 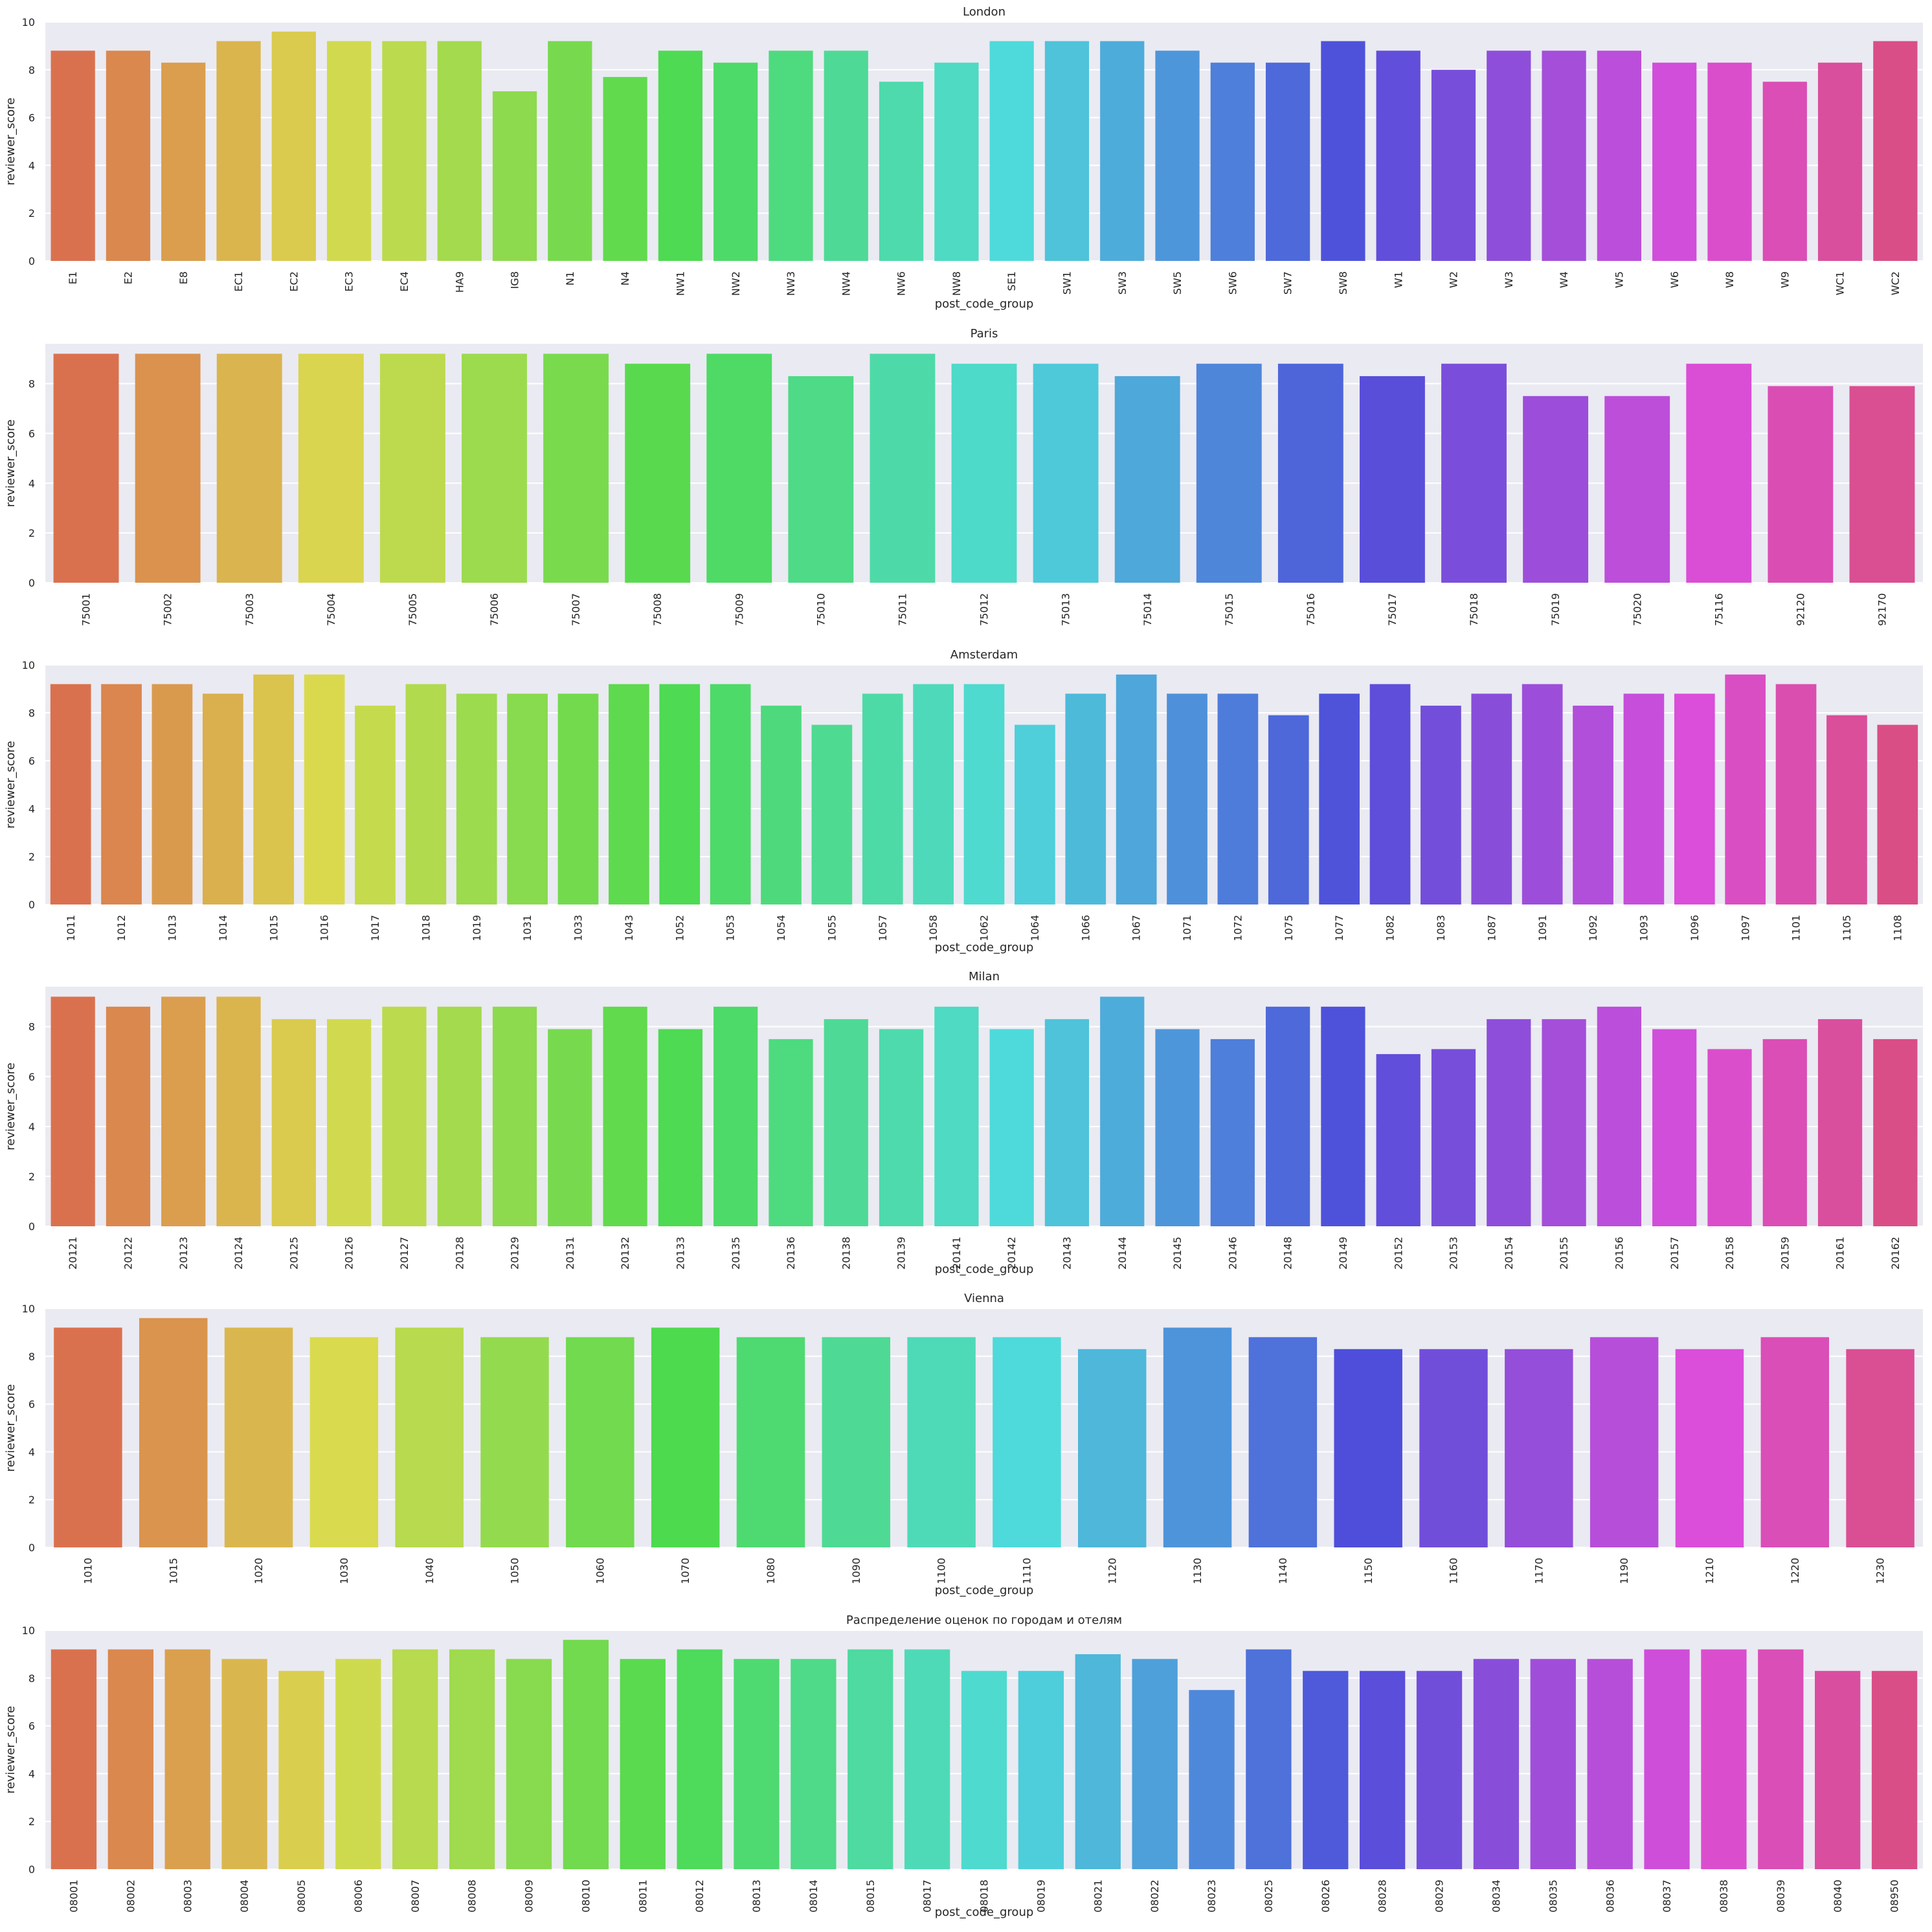 I want to click on x-tick-label: 08021, so click(x=1098, y=1897).